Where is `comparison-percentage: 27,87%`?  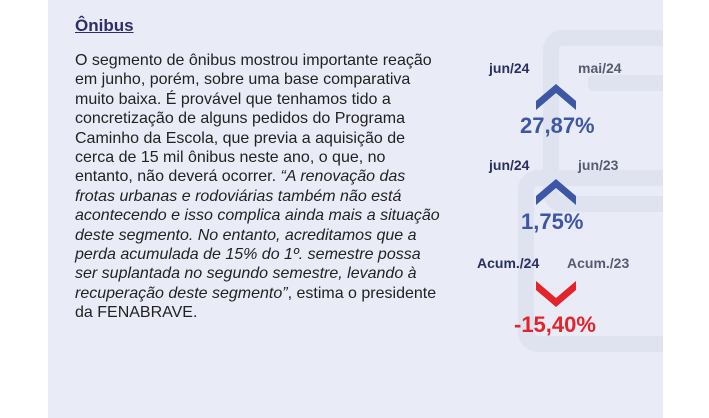
comparison-percentage: 27,87% is located at coordinates (557, 125).